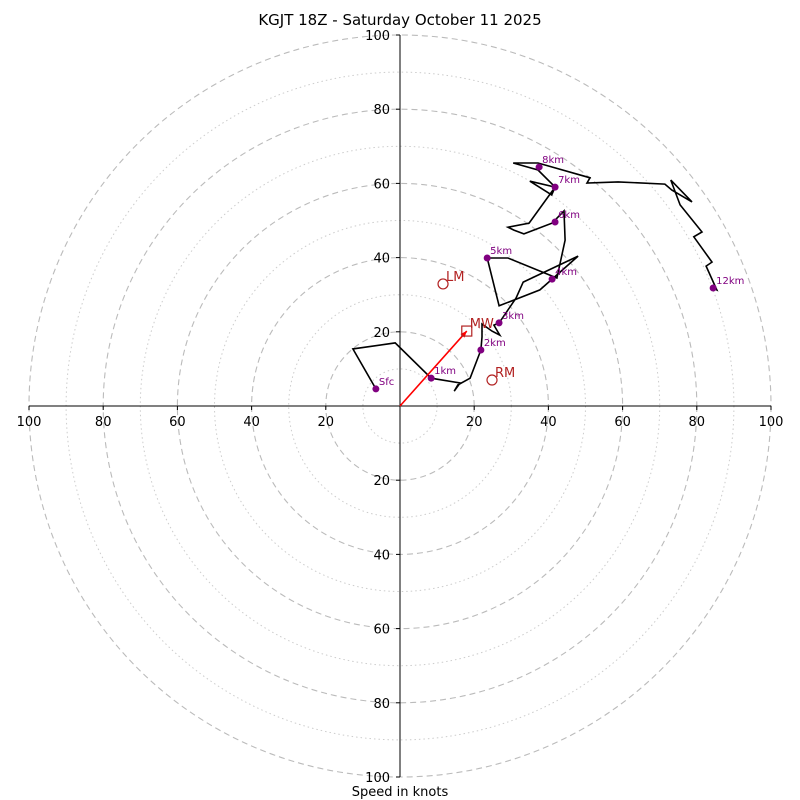 The height and width of the screenshot is (800, 800). Describe the element at coordinates (482, 324) in the screenshot. I see `storm-motion-mw-label: MW` at that location.